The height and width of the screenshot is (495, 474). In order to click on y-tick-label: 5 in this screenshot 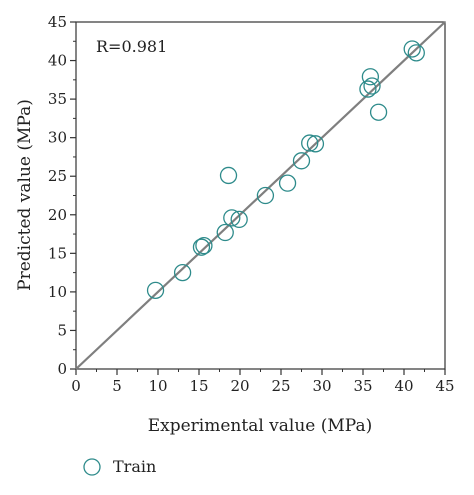, I will do `click(62, 330)`.